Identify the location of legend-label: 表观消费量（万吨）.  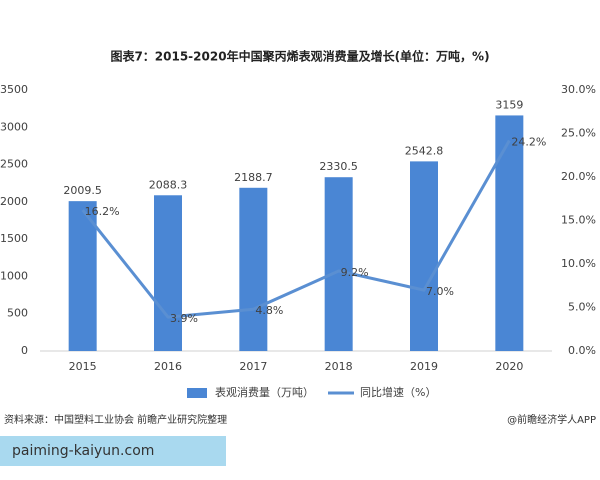
(264, 392).